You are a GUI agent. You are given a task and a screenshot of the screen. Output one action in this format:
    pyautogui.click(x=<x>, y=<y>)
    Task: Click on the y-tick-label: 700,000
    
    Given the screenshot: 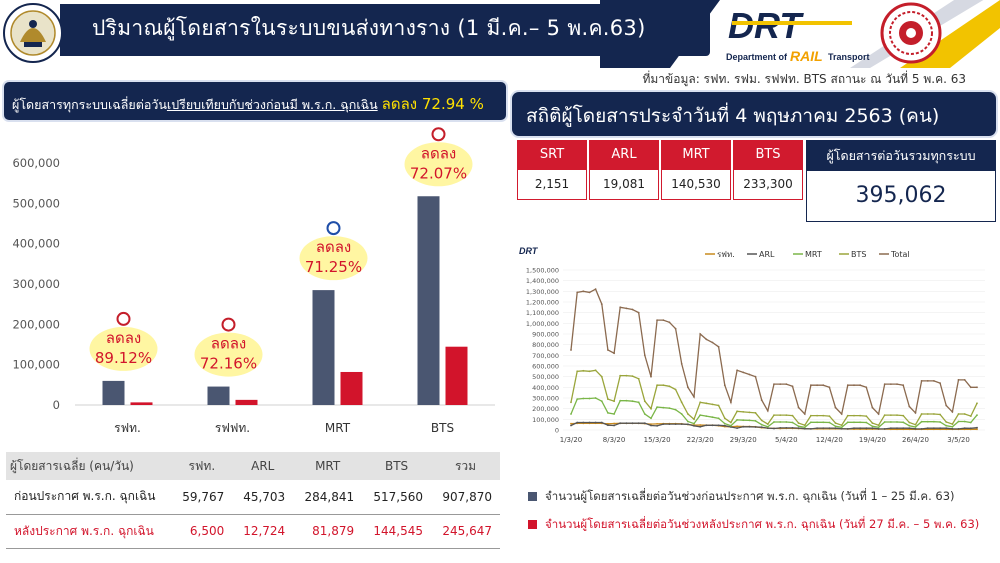 What is the action you would take?
    pyautogui.click(x=545, y=356)
    